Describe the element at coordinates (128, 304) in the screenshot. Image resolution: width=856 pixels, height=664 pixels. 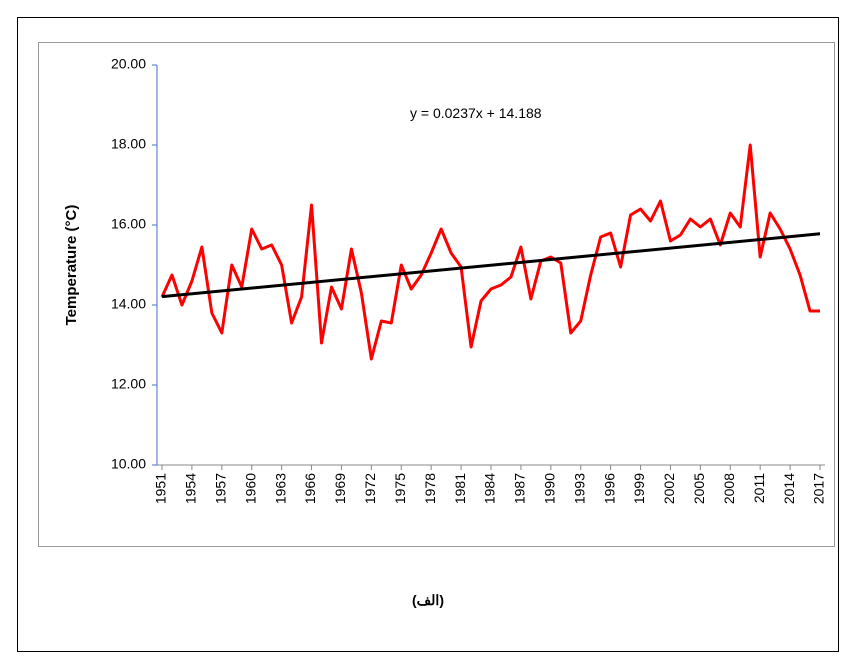
I see `y-tick-label: 14.00` at that location.